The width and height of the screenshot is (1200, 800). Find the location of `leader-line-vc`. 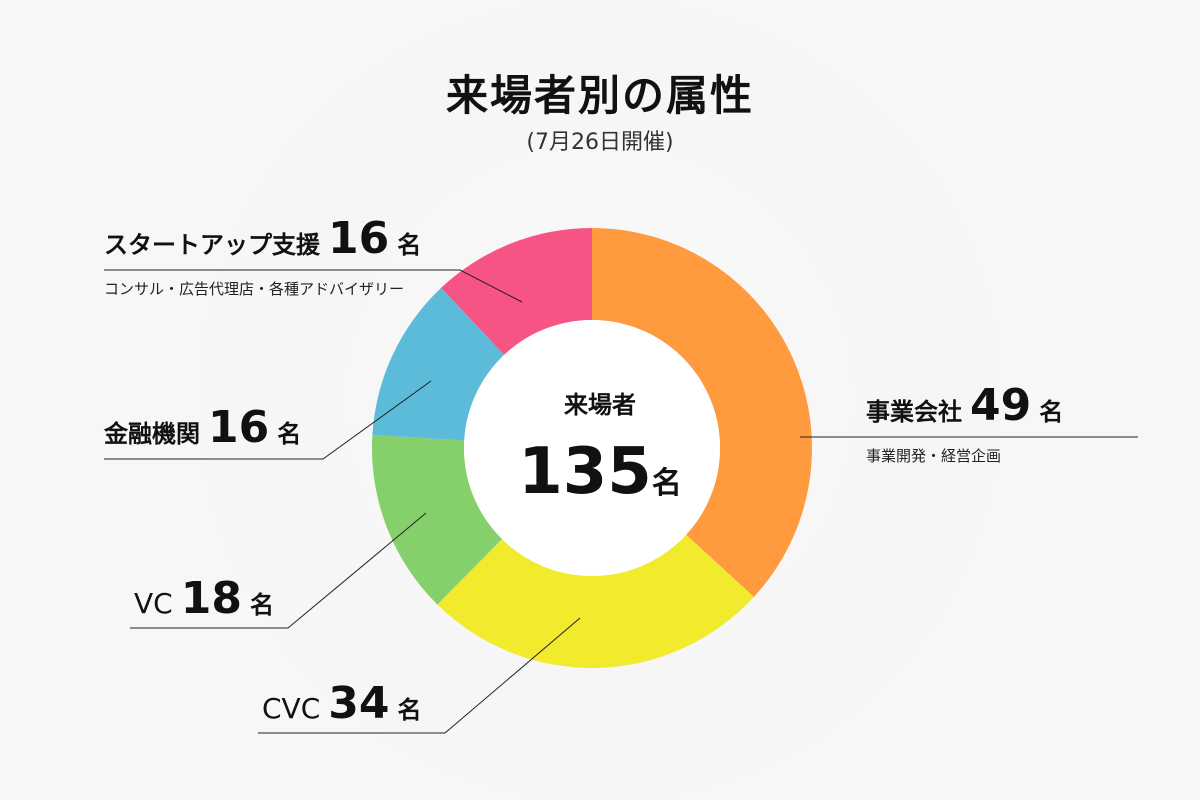

leader-line-vc is located at coordinates (278, 570).